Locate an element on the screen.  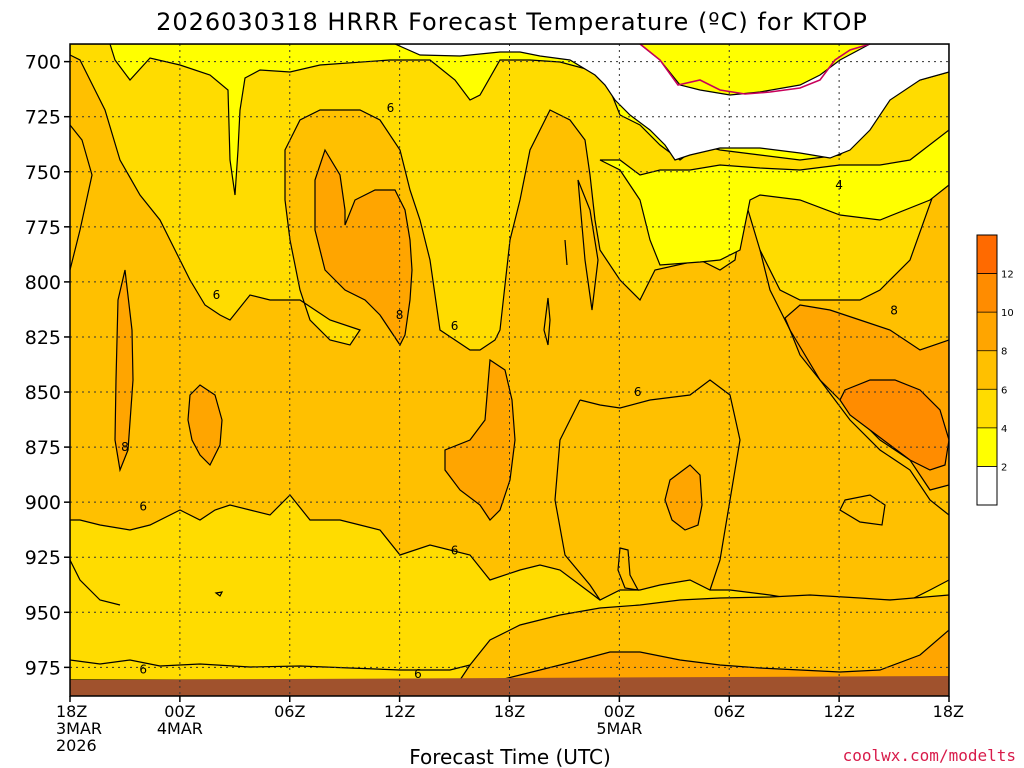
y-tick-label: 850 is located at coordinates (43, 393).